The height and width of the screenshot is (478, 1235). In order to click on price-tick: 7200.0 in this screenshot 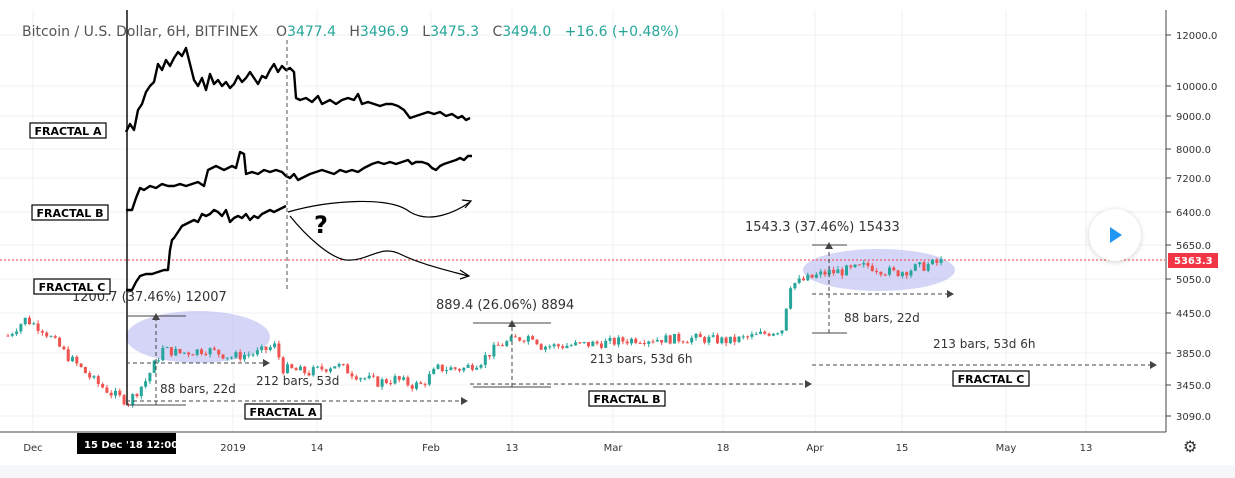, I will do `click(1193, 179)`.